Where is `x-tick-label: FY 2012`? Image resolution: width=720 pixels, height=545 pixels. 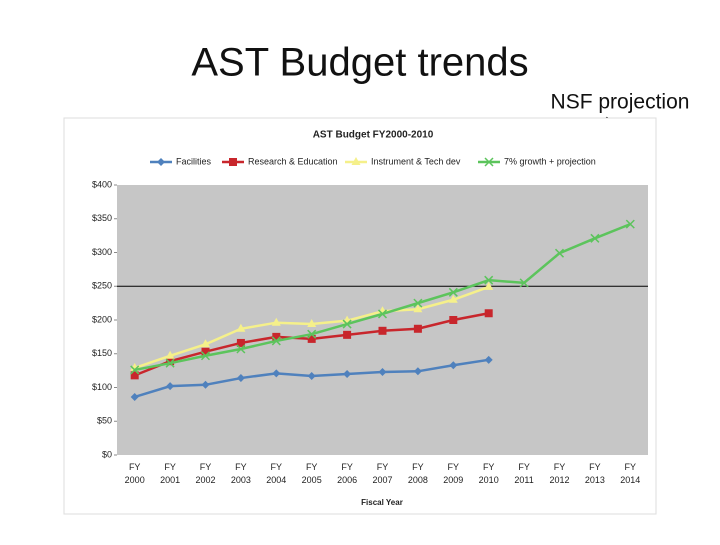
x-tick-label: FY 2012 is located at coordinates (559, 473).